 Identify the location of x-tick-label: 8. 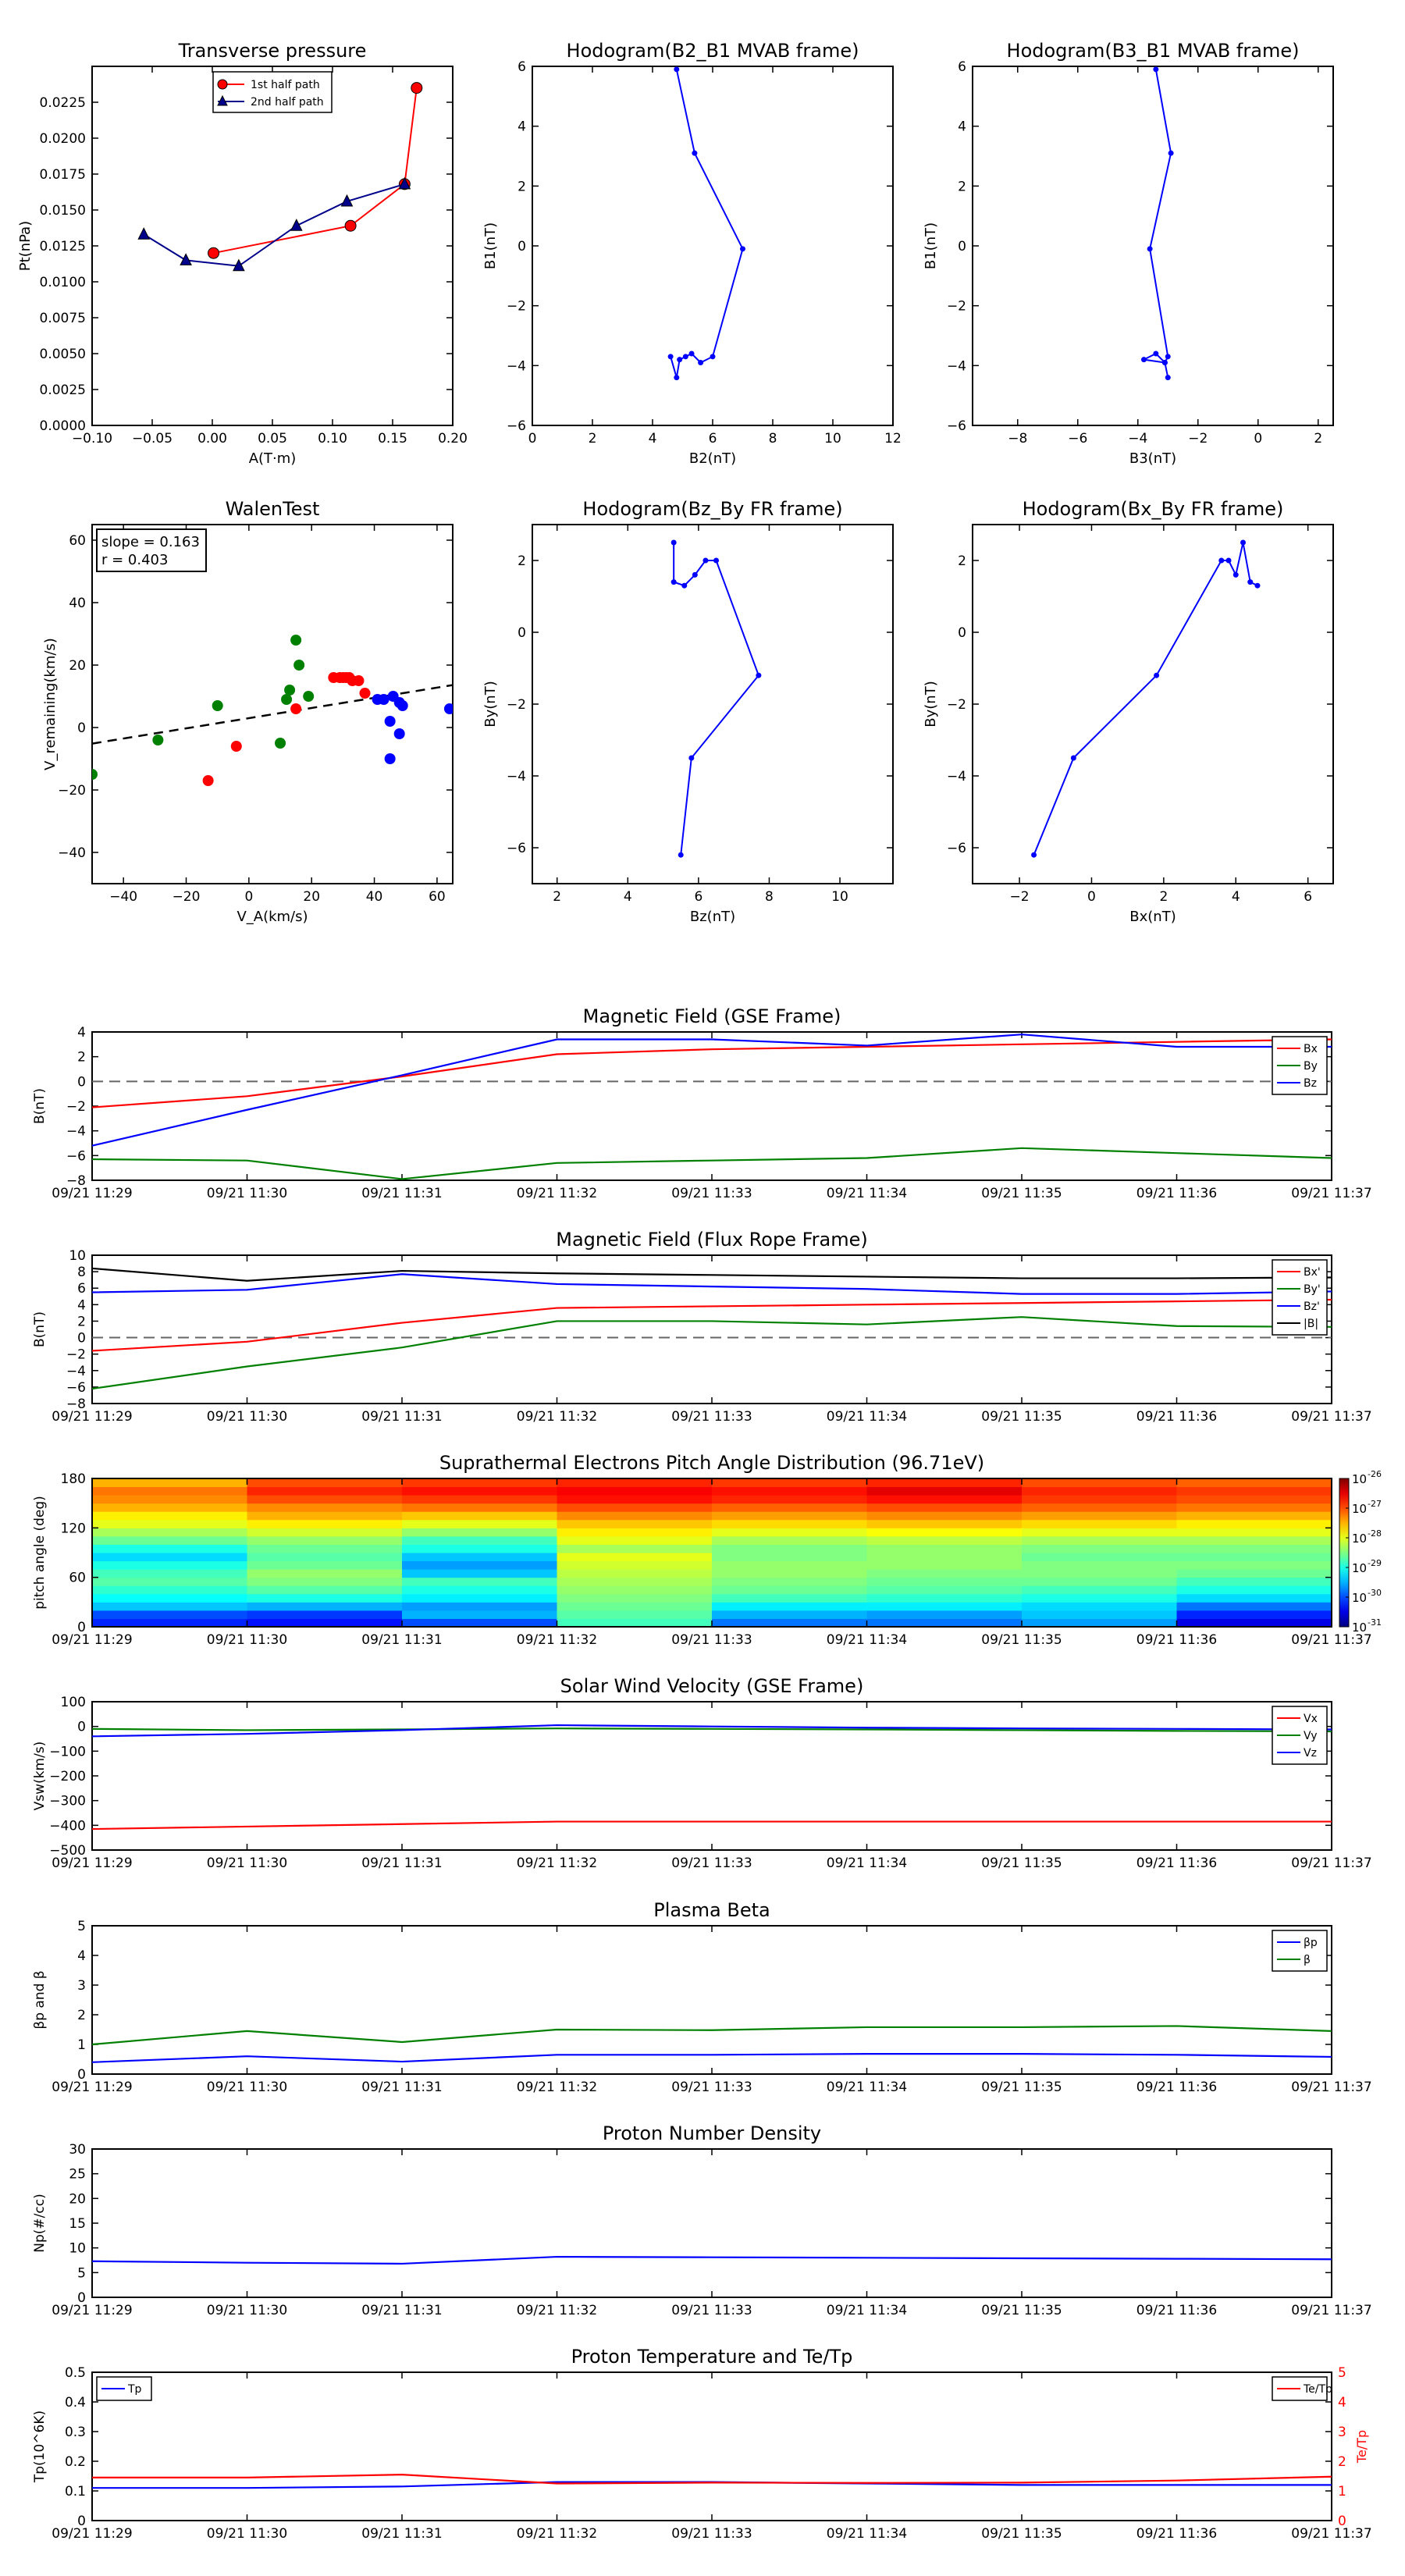
(770, 897).